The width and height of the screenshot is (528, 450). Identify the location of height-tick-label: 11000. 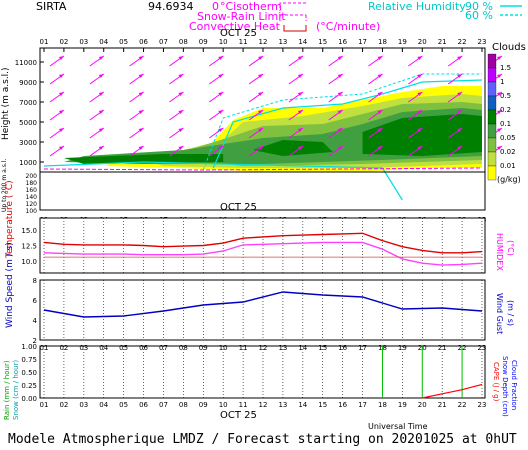
(26, 63).